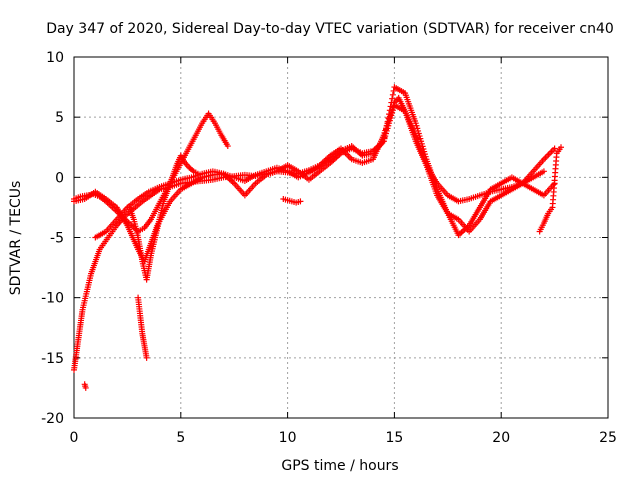  I want to click on x-axis-label: GPS time / hours, so click(339, 466).